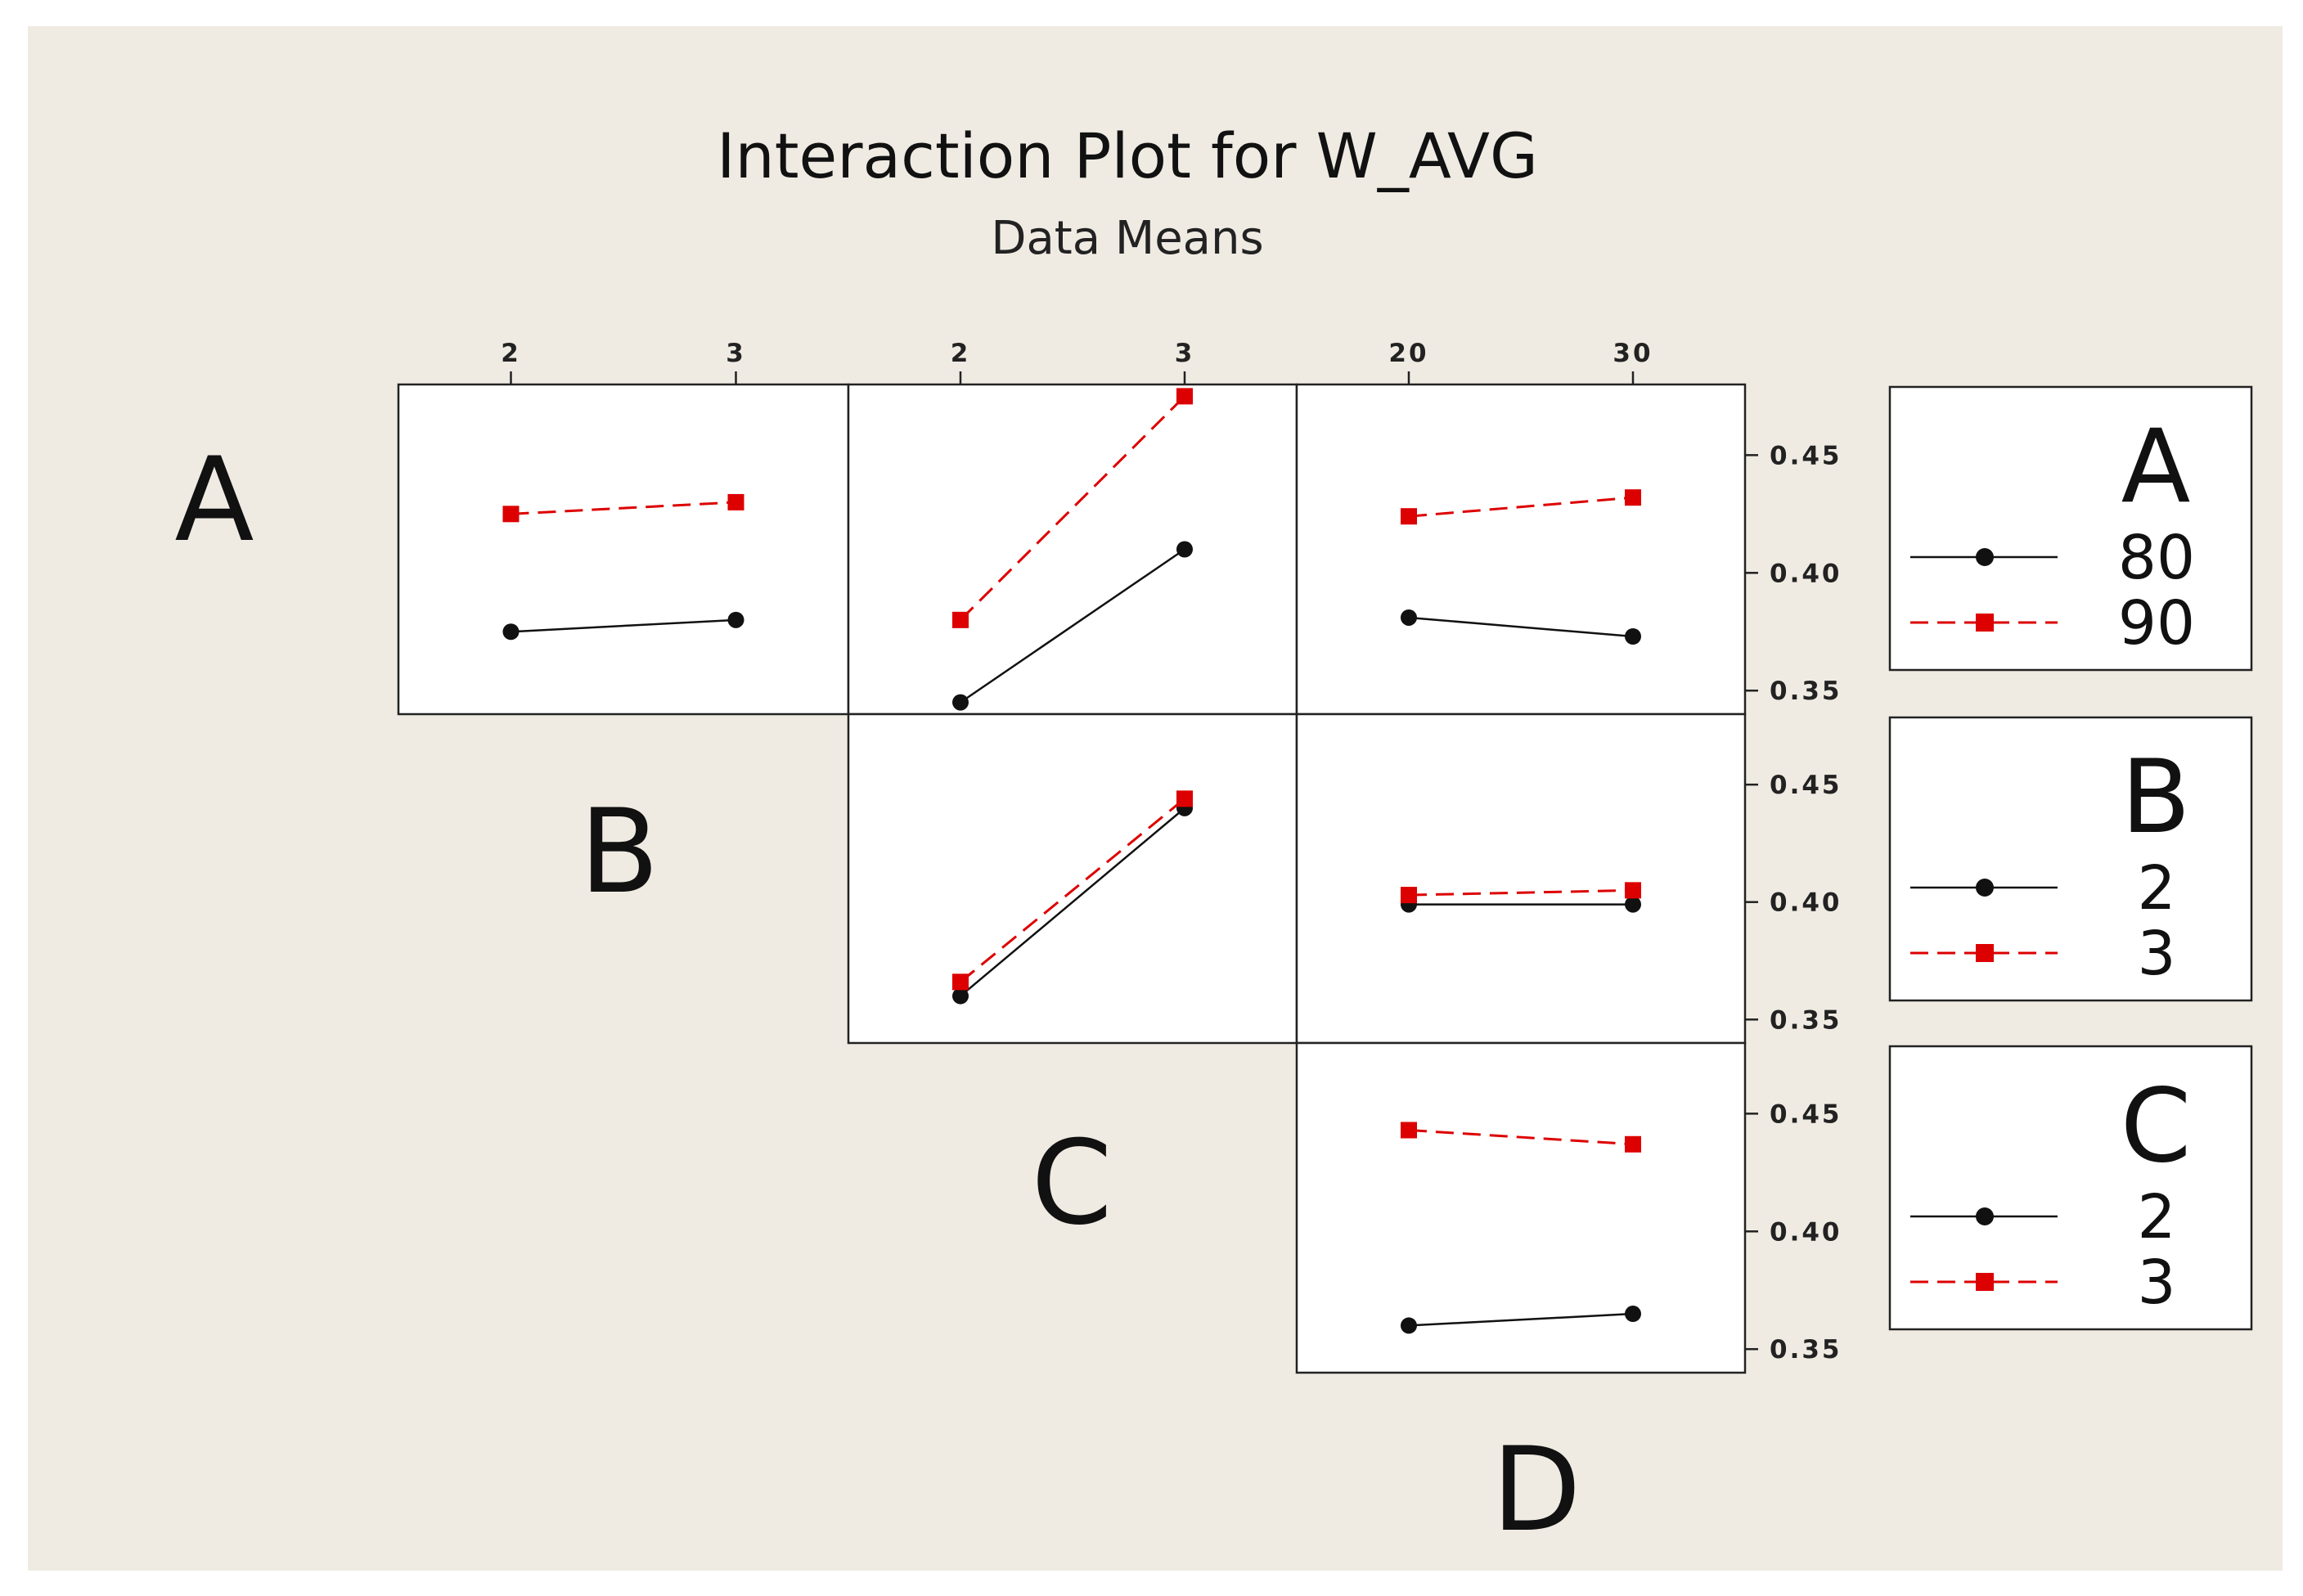 The height and width of the screenshot is (1596, 2303). Describe the element at coordinates (1633, 353) in the screenshot. I see `x-tick-label: 30` at that location.